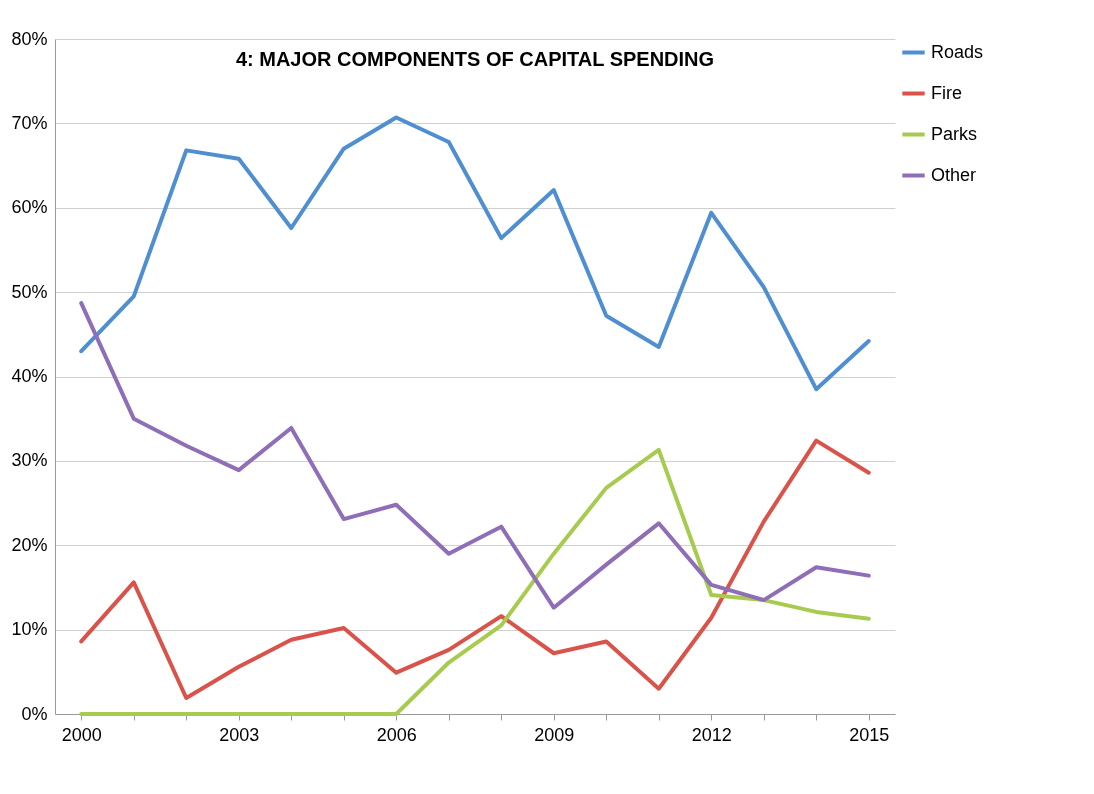  I want to click on legend-label: Fire, so click(946, 92).